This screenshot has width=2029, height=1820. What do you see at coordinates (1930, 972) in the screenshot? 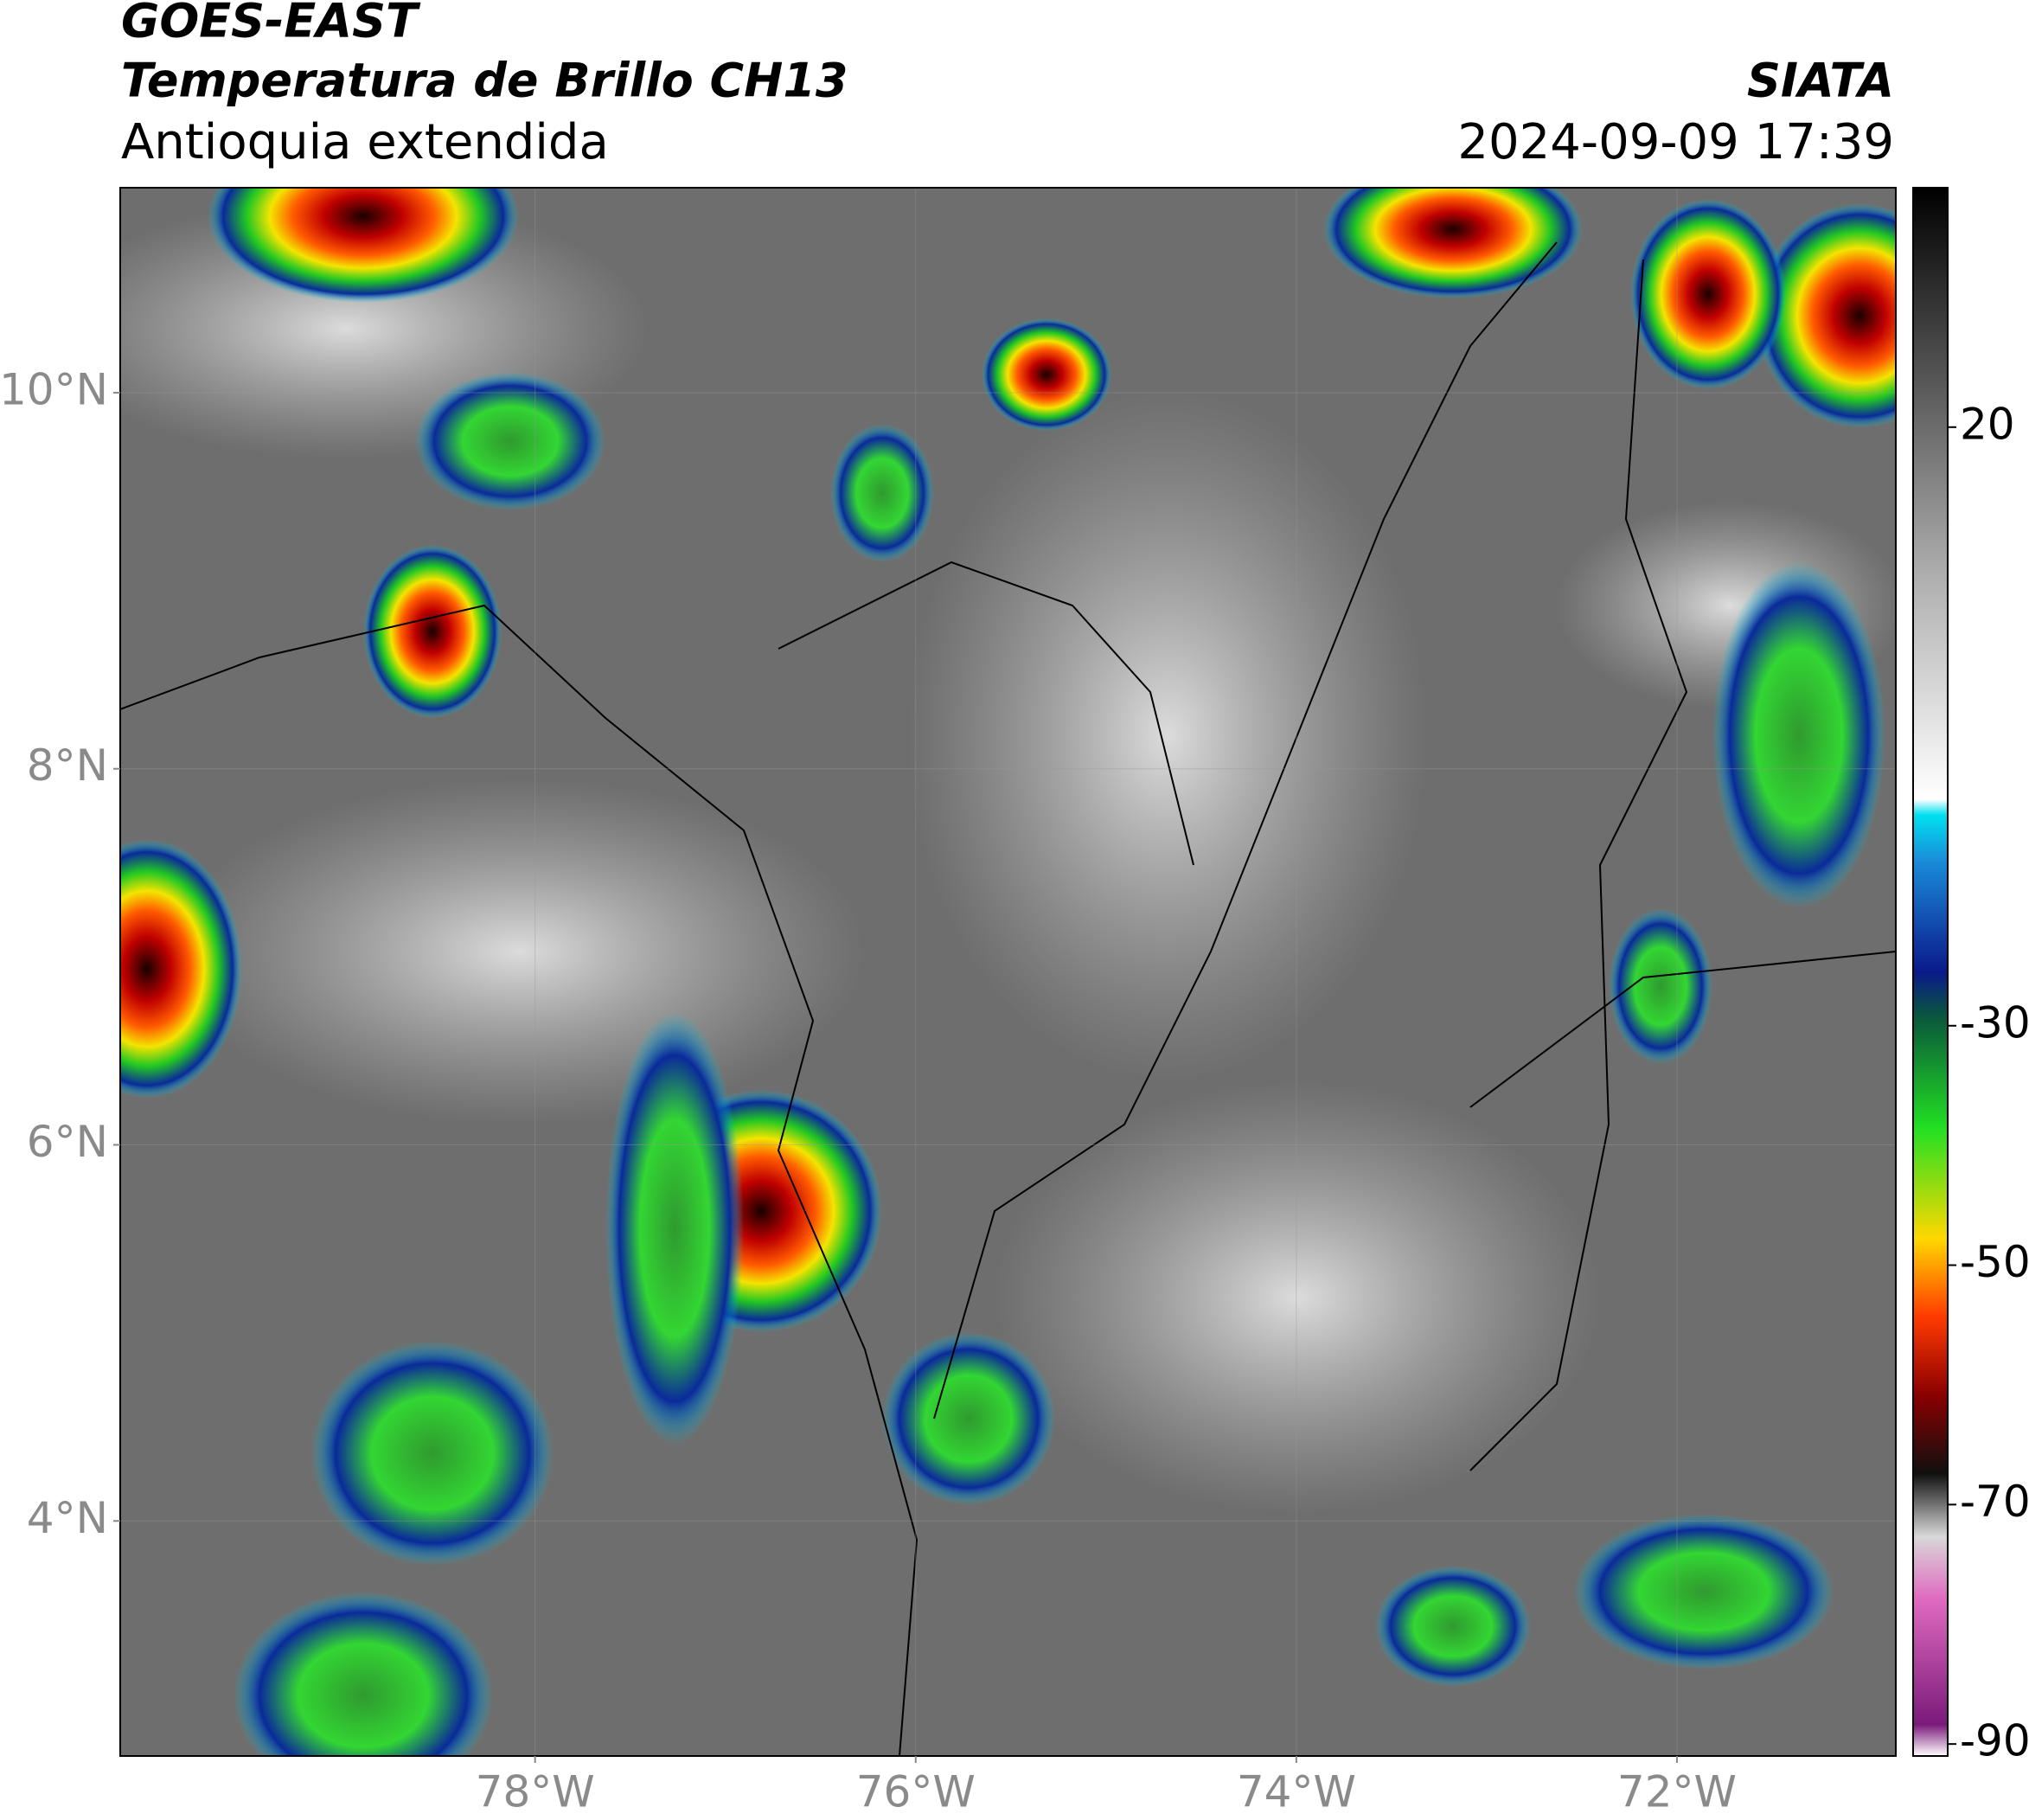
I see `colorbar` at bounding box center [1930, 972].